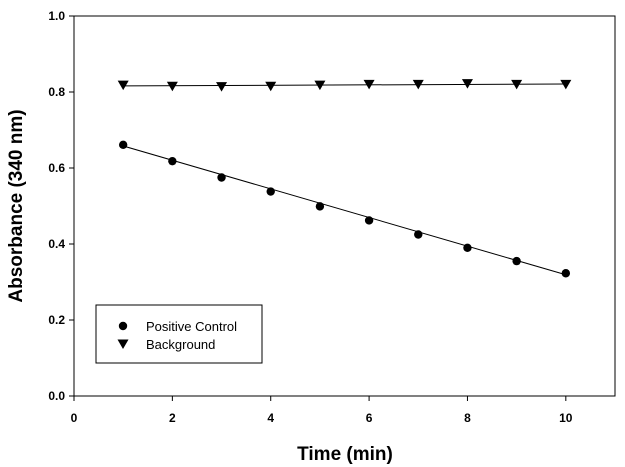 The width and height of the screenshot is (625, 467). Describe the element at coordinates (467, 418) in the screenshot. I see `x-tick-label: 8` at that location.